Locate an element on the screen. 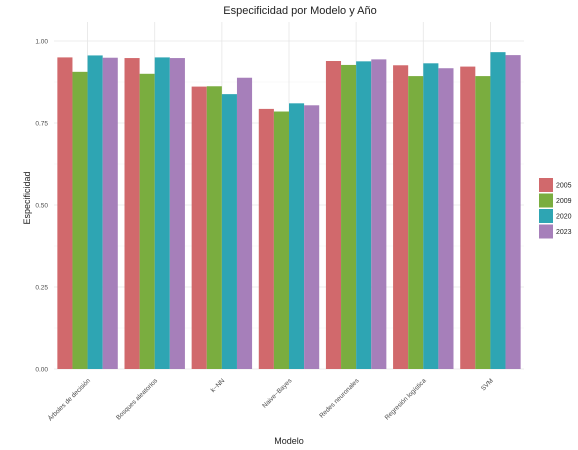 The height and width of the screenshot is (450, 578). y-tick-label: 0.00 is located at coordinates (41, 369).